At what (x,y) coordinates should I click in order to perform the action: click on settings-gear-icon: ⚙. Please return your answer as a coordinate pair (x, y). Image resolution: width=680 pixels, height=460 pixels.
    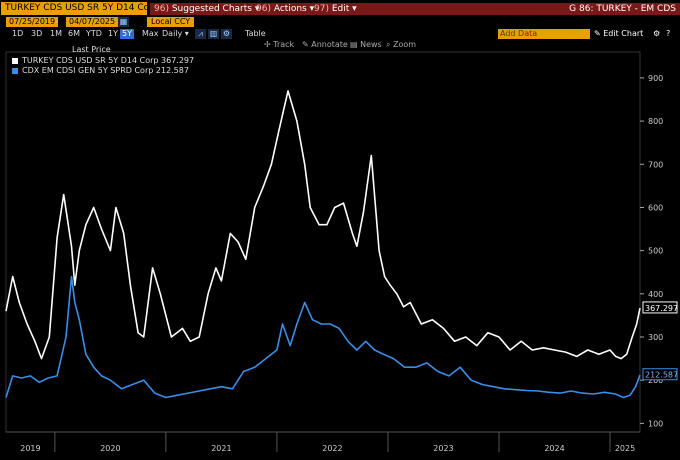
    Looking at the image, I should click on (657, 33).